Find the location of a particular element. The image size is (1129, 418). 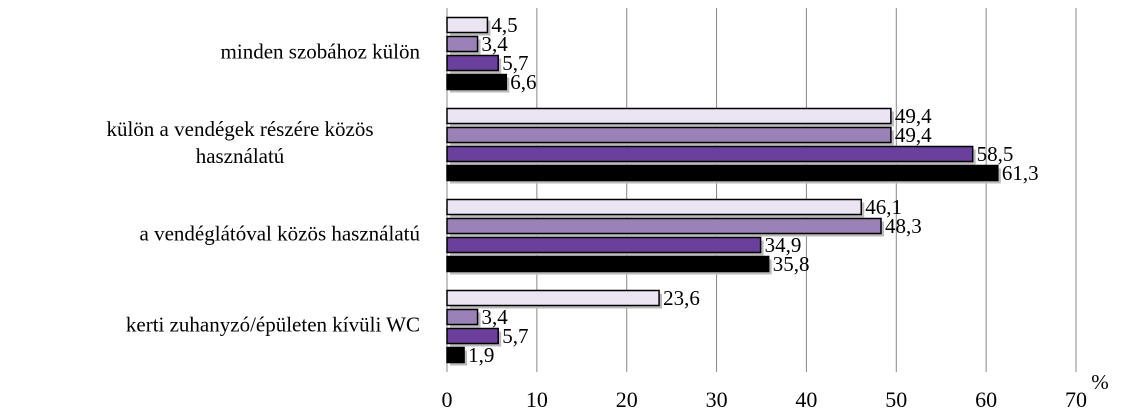

value-label: 4,5 is located at coordinates (504, 25).